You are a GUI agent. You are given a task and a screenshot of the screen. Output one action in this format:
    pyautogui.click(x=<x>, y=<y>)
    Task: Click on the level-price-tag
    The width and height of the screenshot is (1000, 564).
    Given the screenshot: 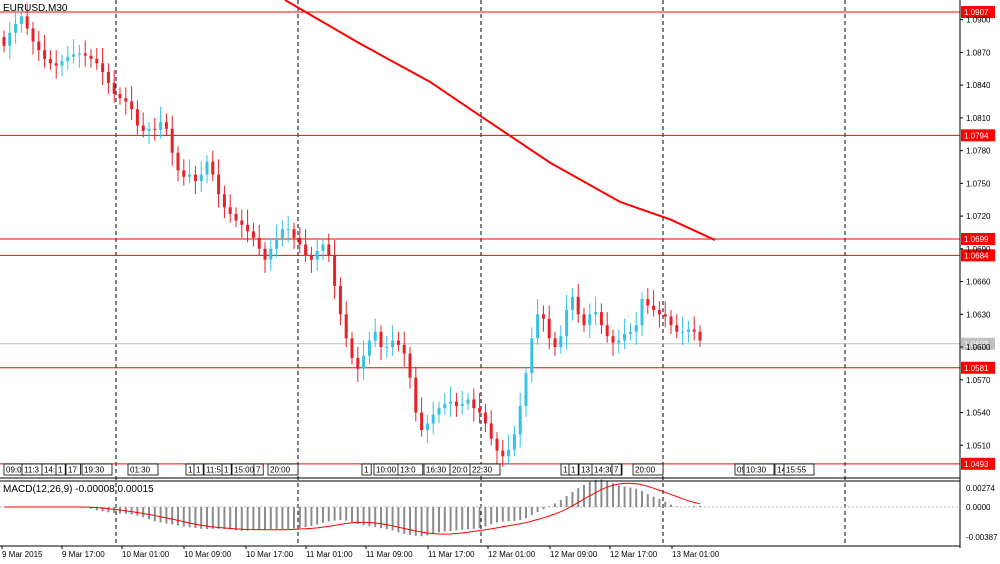 What is the action you would take?
    pyautogui.click(x=978, y=12)
    